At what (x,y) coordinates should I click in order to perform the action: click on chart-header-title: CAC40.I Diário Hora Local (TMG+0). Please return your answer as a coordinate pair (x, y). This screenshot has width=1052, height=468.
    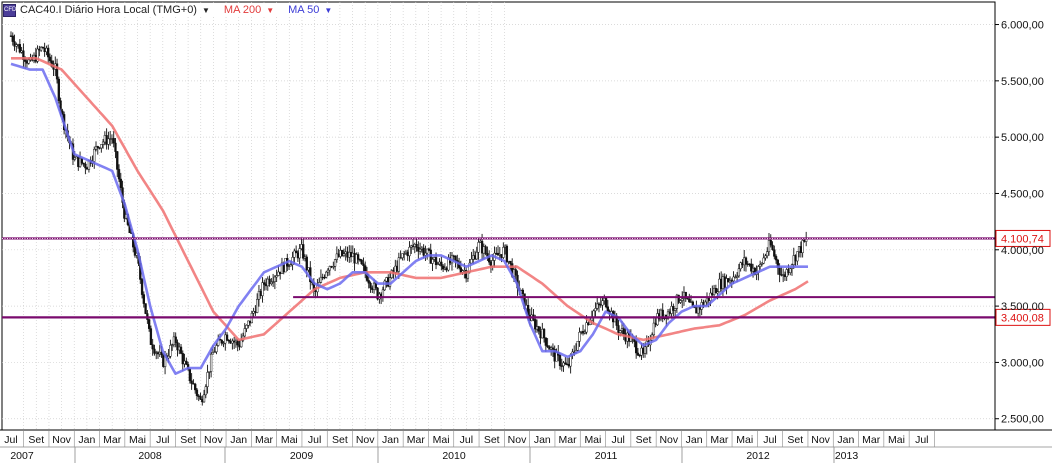
    Looking at the image, I should click on (108, 10).